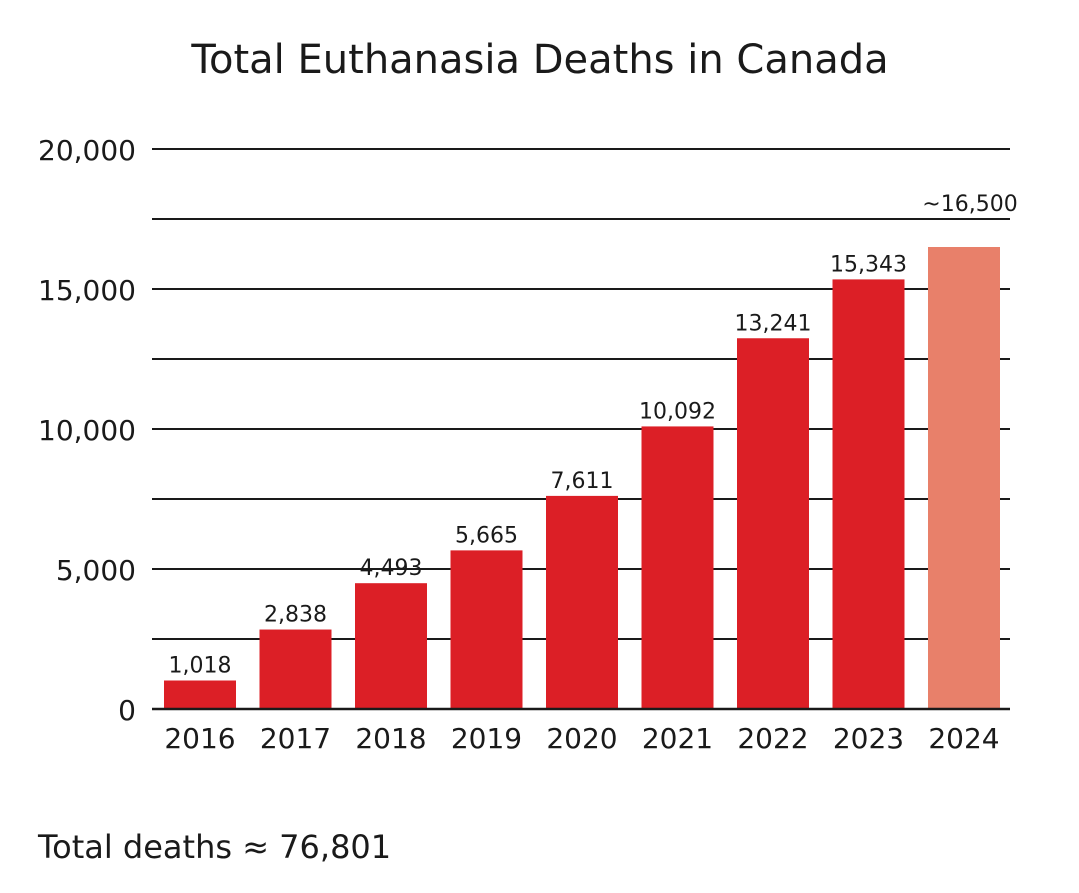 The image size is (1079, 893). Describe the element at coordinates (677, 738) in the screenshot. I see `x-tick-label: 2021` at that location.